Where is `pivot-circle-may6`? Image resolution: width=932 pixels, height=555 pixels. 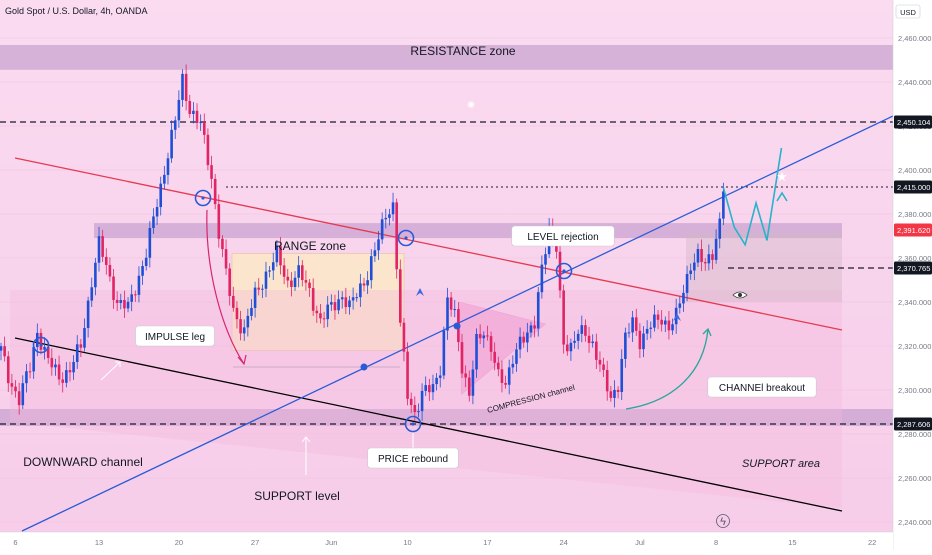 pivot-circle-may6 is located at coordinates (41, 345).